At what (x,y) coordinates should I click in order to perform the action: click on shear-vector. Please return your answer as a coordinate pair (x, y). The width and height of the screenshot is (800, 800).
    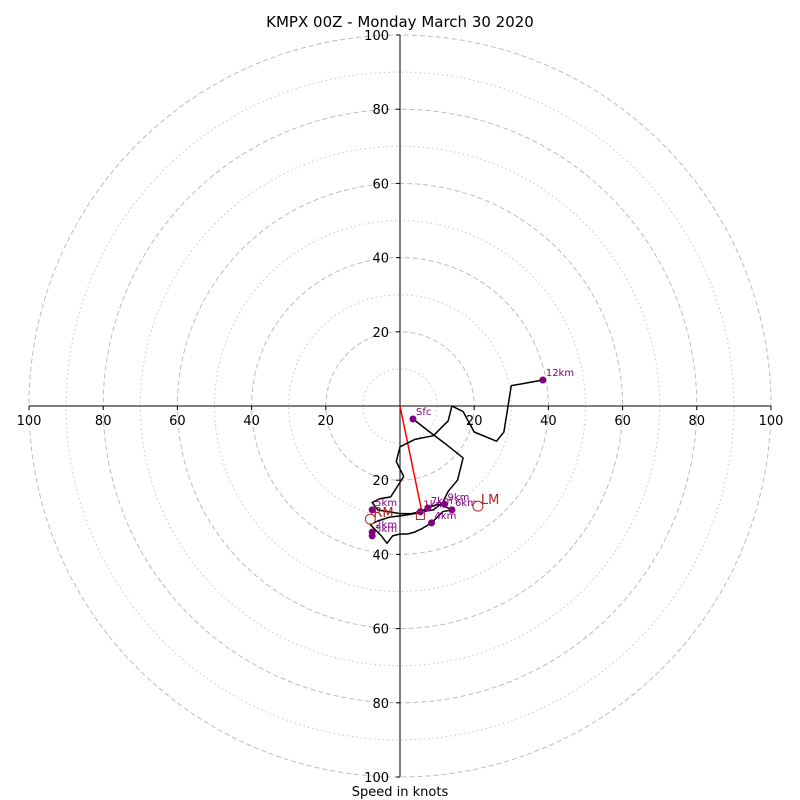
    Looking at the image, I should click on (411, 459).